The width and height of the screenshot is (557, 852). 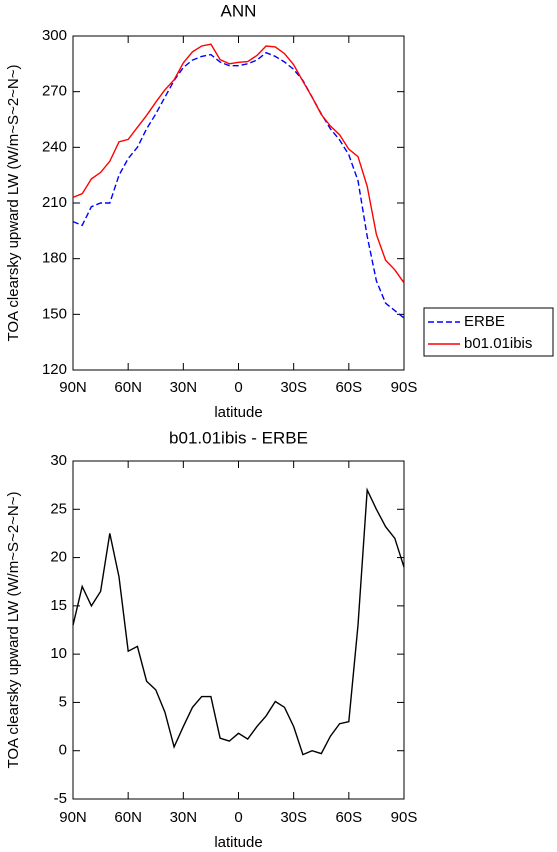 What do you see at coordinates (54, 35) in the screenshot?
I see `y-tick-label: 300` at bounding box center [54, 35].